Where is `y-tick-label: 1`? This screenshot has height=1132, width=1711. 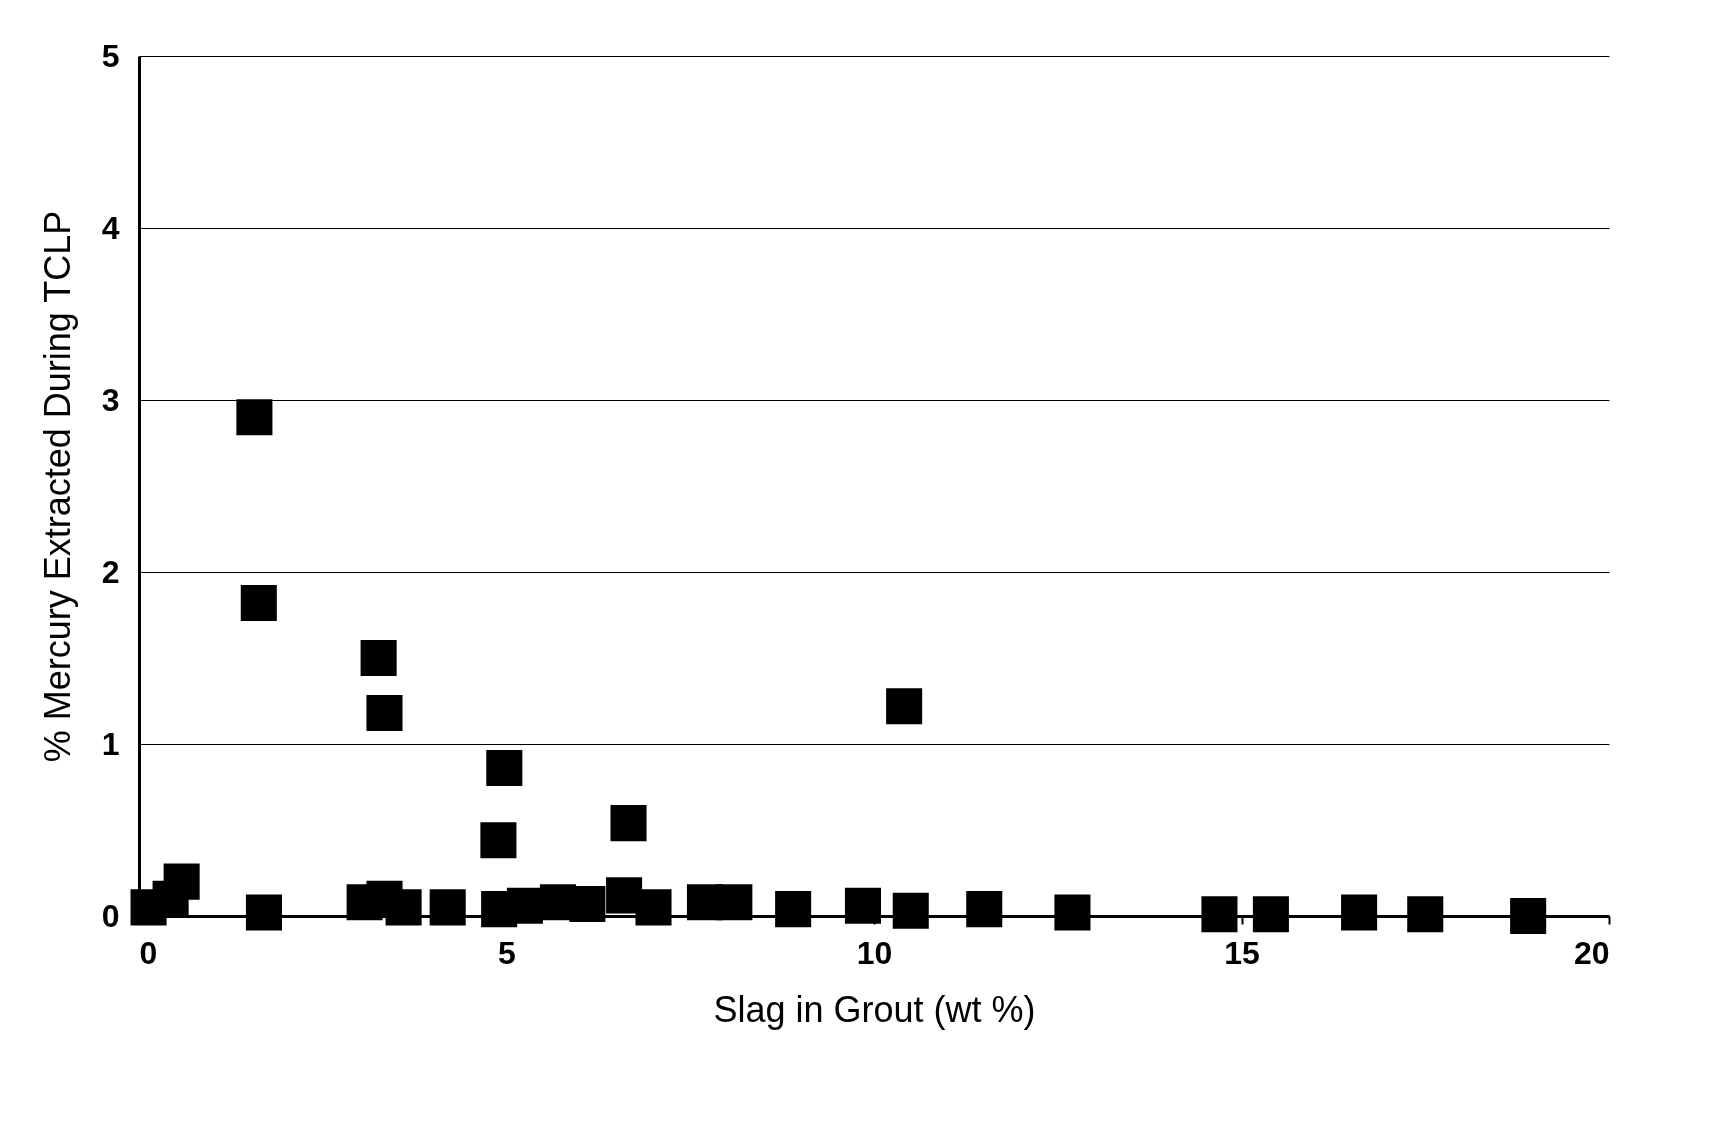
y-tick-label: 1 is located at coordinates (110, 743).